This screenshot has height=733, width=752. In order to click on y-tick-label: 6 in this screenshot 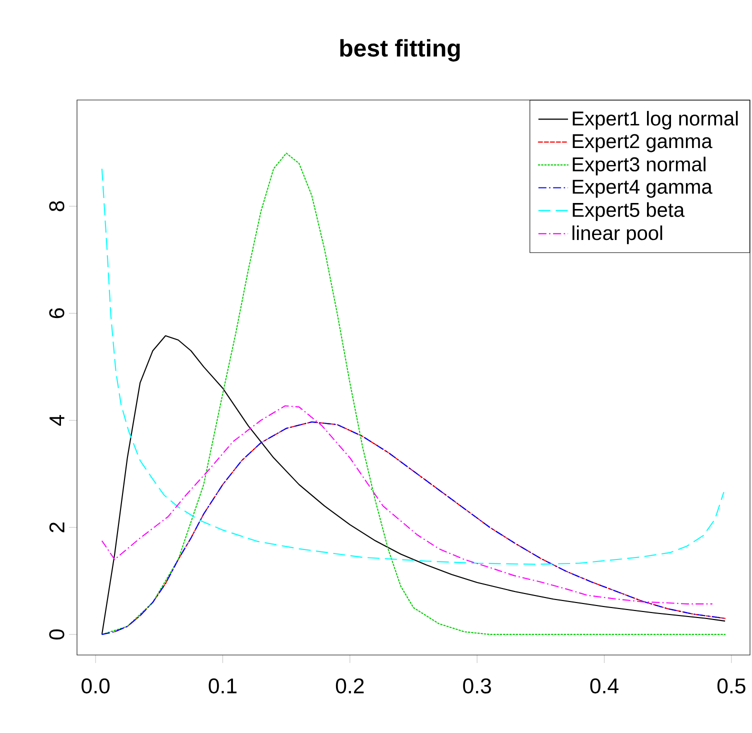, I will do `click(56, 313)`.